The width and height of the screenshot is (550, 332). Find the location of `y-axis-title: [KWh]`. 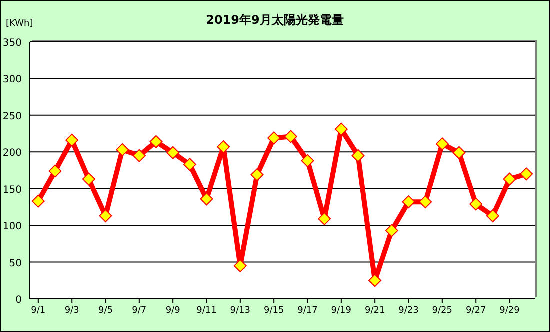

y-axis-title: [KWh] is located at coordinates (20, 24).